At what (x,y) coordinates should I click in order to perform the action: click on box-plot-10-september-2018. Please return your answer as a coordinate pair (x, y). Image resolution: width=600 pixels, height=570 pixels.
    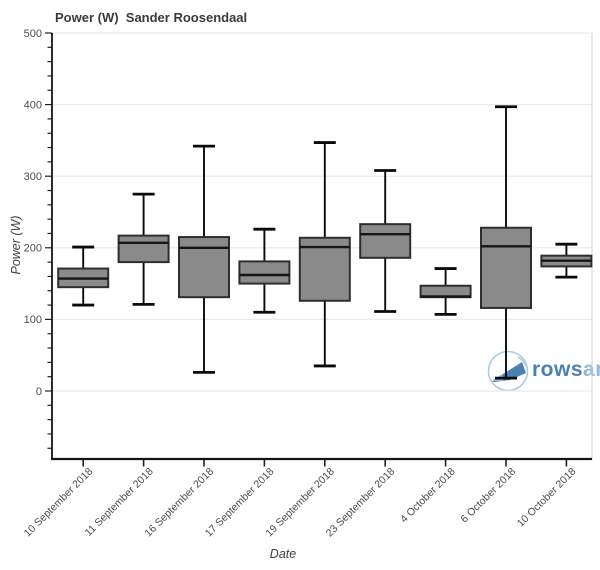
    Looking at the image, I should click on (83, 276).